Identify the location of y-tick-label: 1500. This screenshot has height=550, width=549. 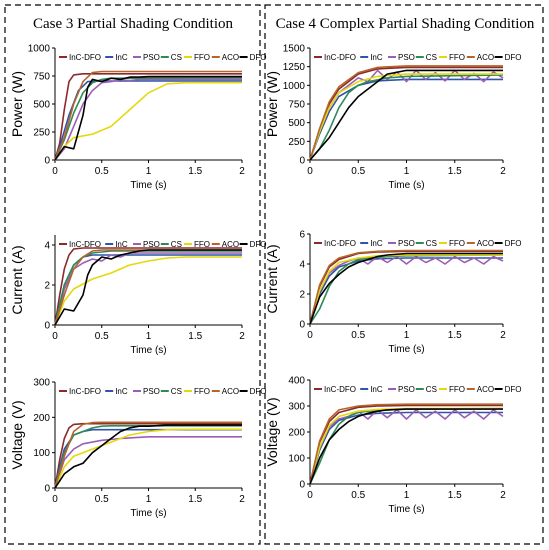
(294, 49).